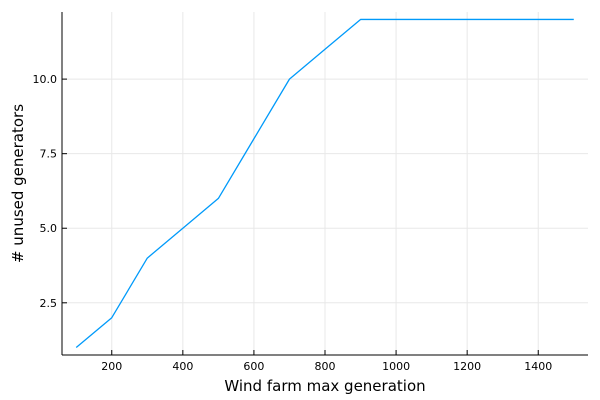  Describe the element at coordinates (49, 228) in the screenshot. I see `y-tick-label: 5.0` at that location.